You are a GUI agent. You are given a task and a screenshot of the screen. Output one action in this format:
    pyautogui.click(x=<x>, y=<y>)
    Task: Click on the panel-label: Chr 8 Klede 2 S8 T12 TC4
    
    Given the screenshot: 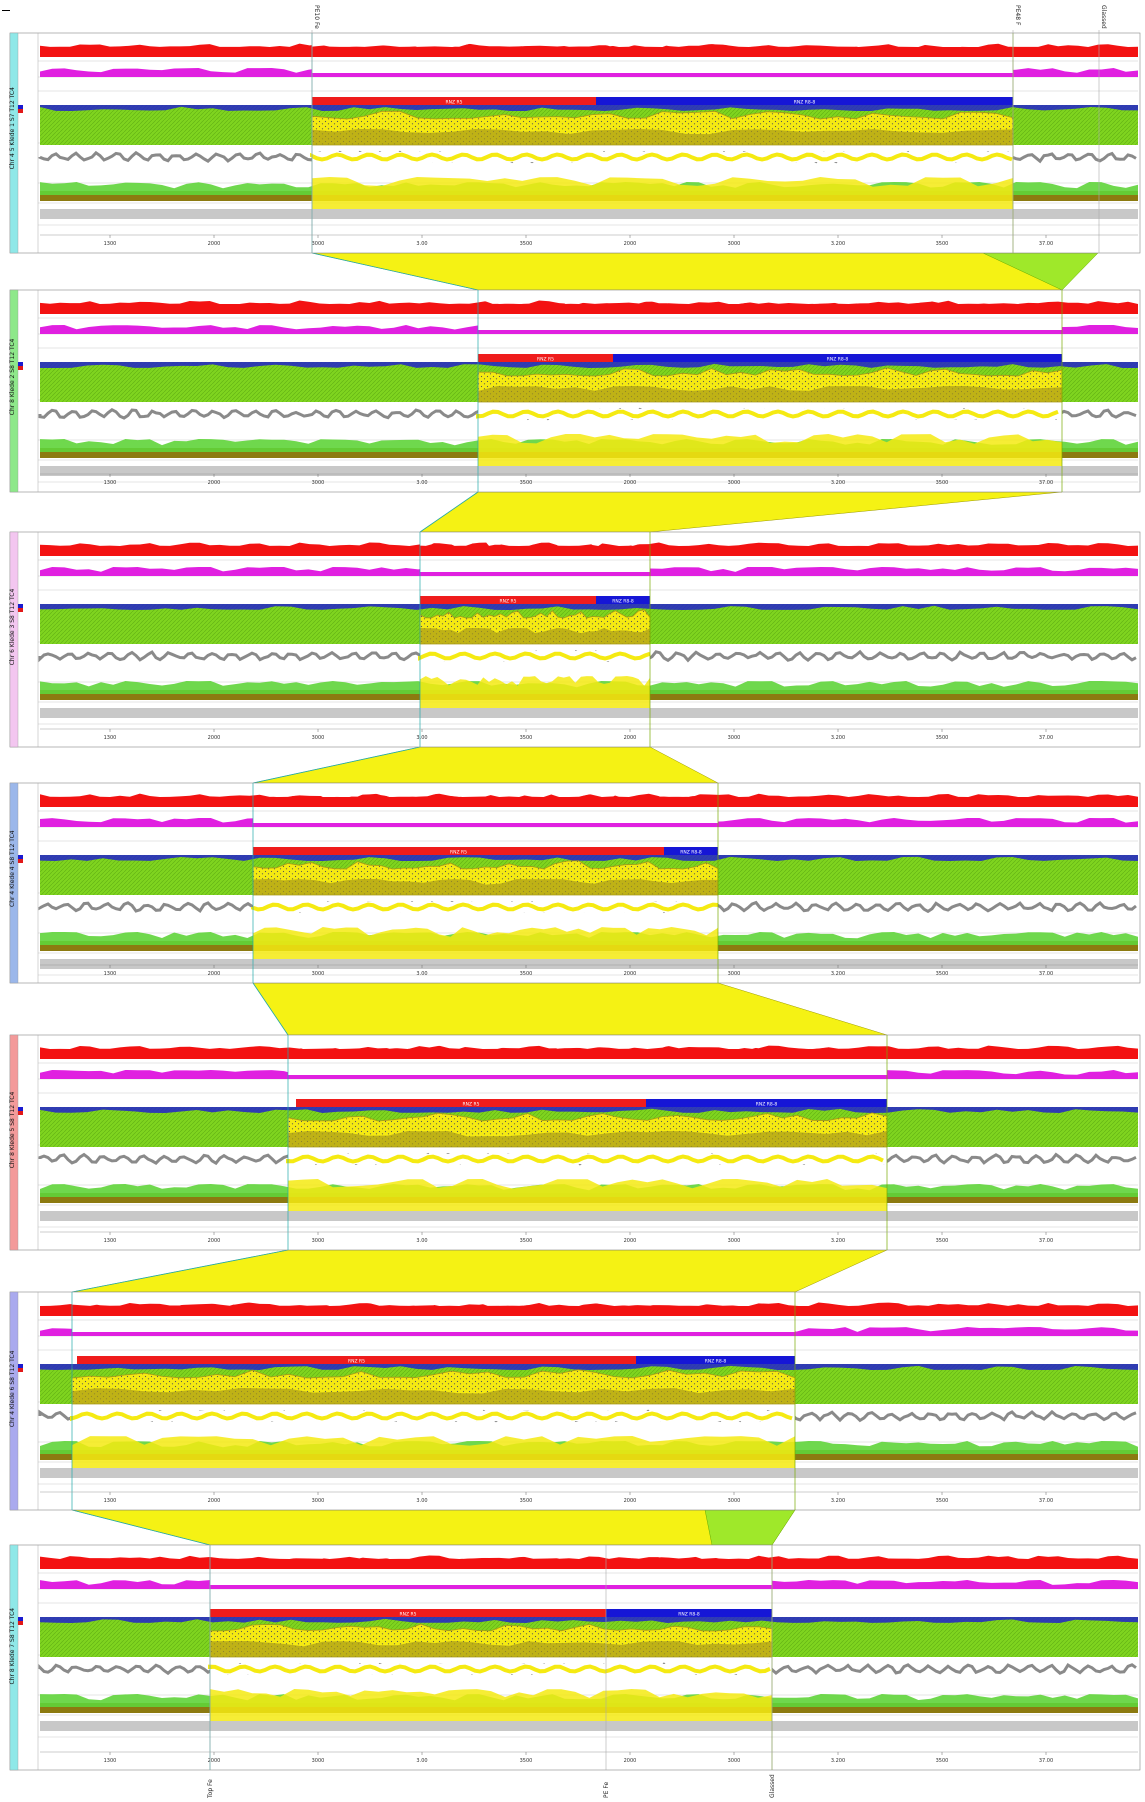 What is the action you would take?
    pyautogui.click(x=12, y=376)
    